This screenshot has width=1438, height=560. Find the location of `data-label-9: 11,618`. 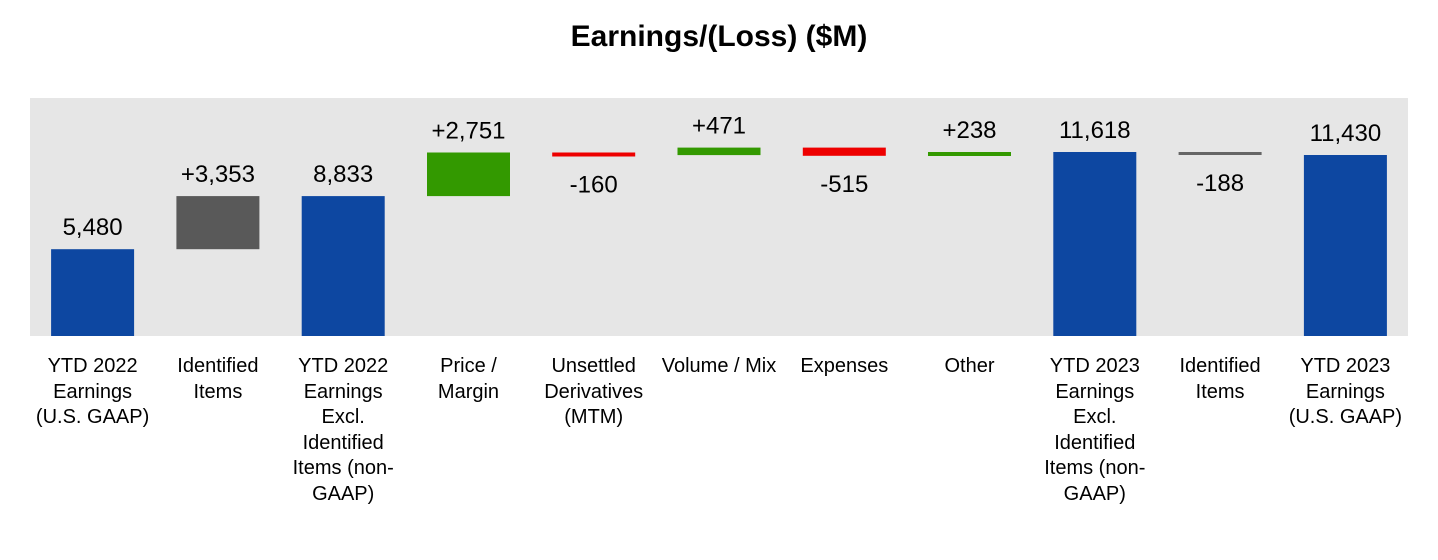

data-label-9: 11,618 is located at coordinates (1095, 130).